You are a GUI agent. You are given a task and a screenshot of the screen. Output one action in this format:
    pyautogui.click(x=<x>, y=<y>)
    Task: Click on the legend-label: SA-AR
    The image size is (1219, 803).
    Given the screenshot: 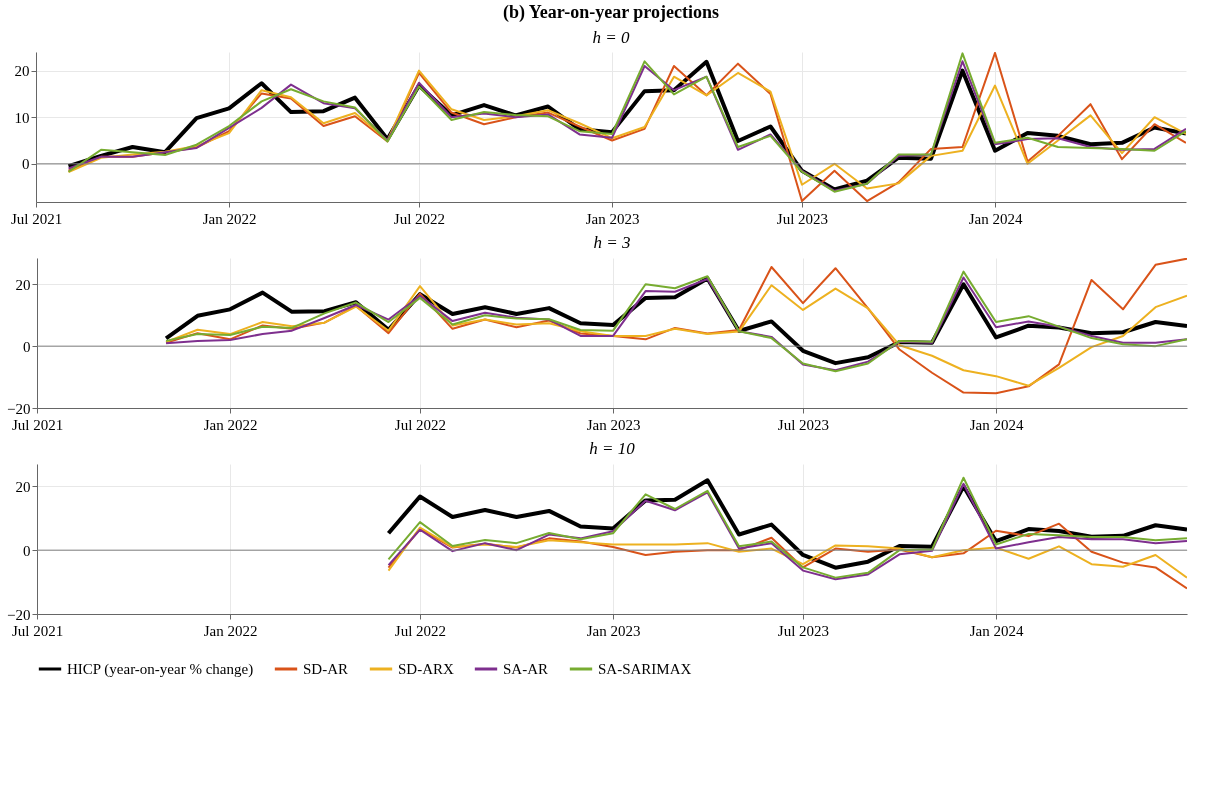 What is the action you would take?
    pyautogui.click(x=526, y=669)
    